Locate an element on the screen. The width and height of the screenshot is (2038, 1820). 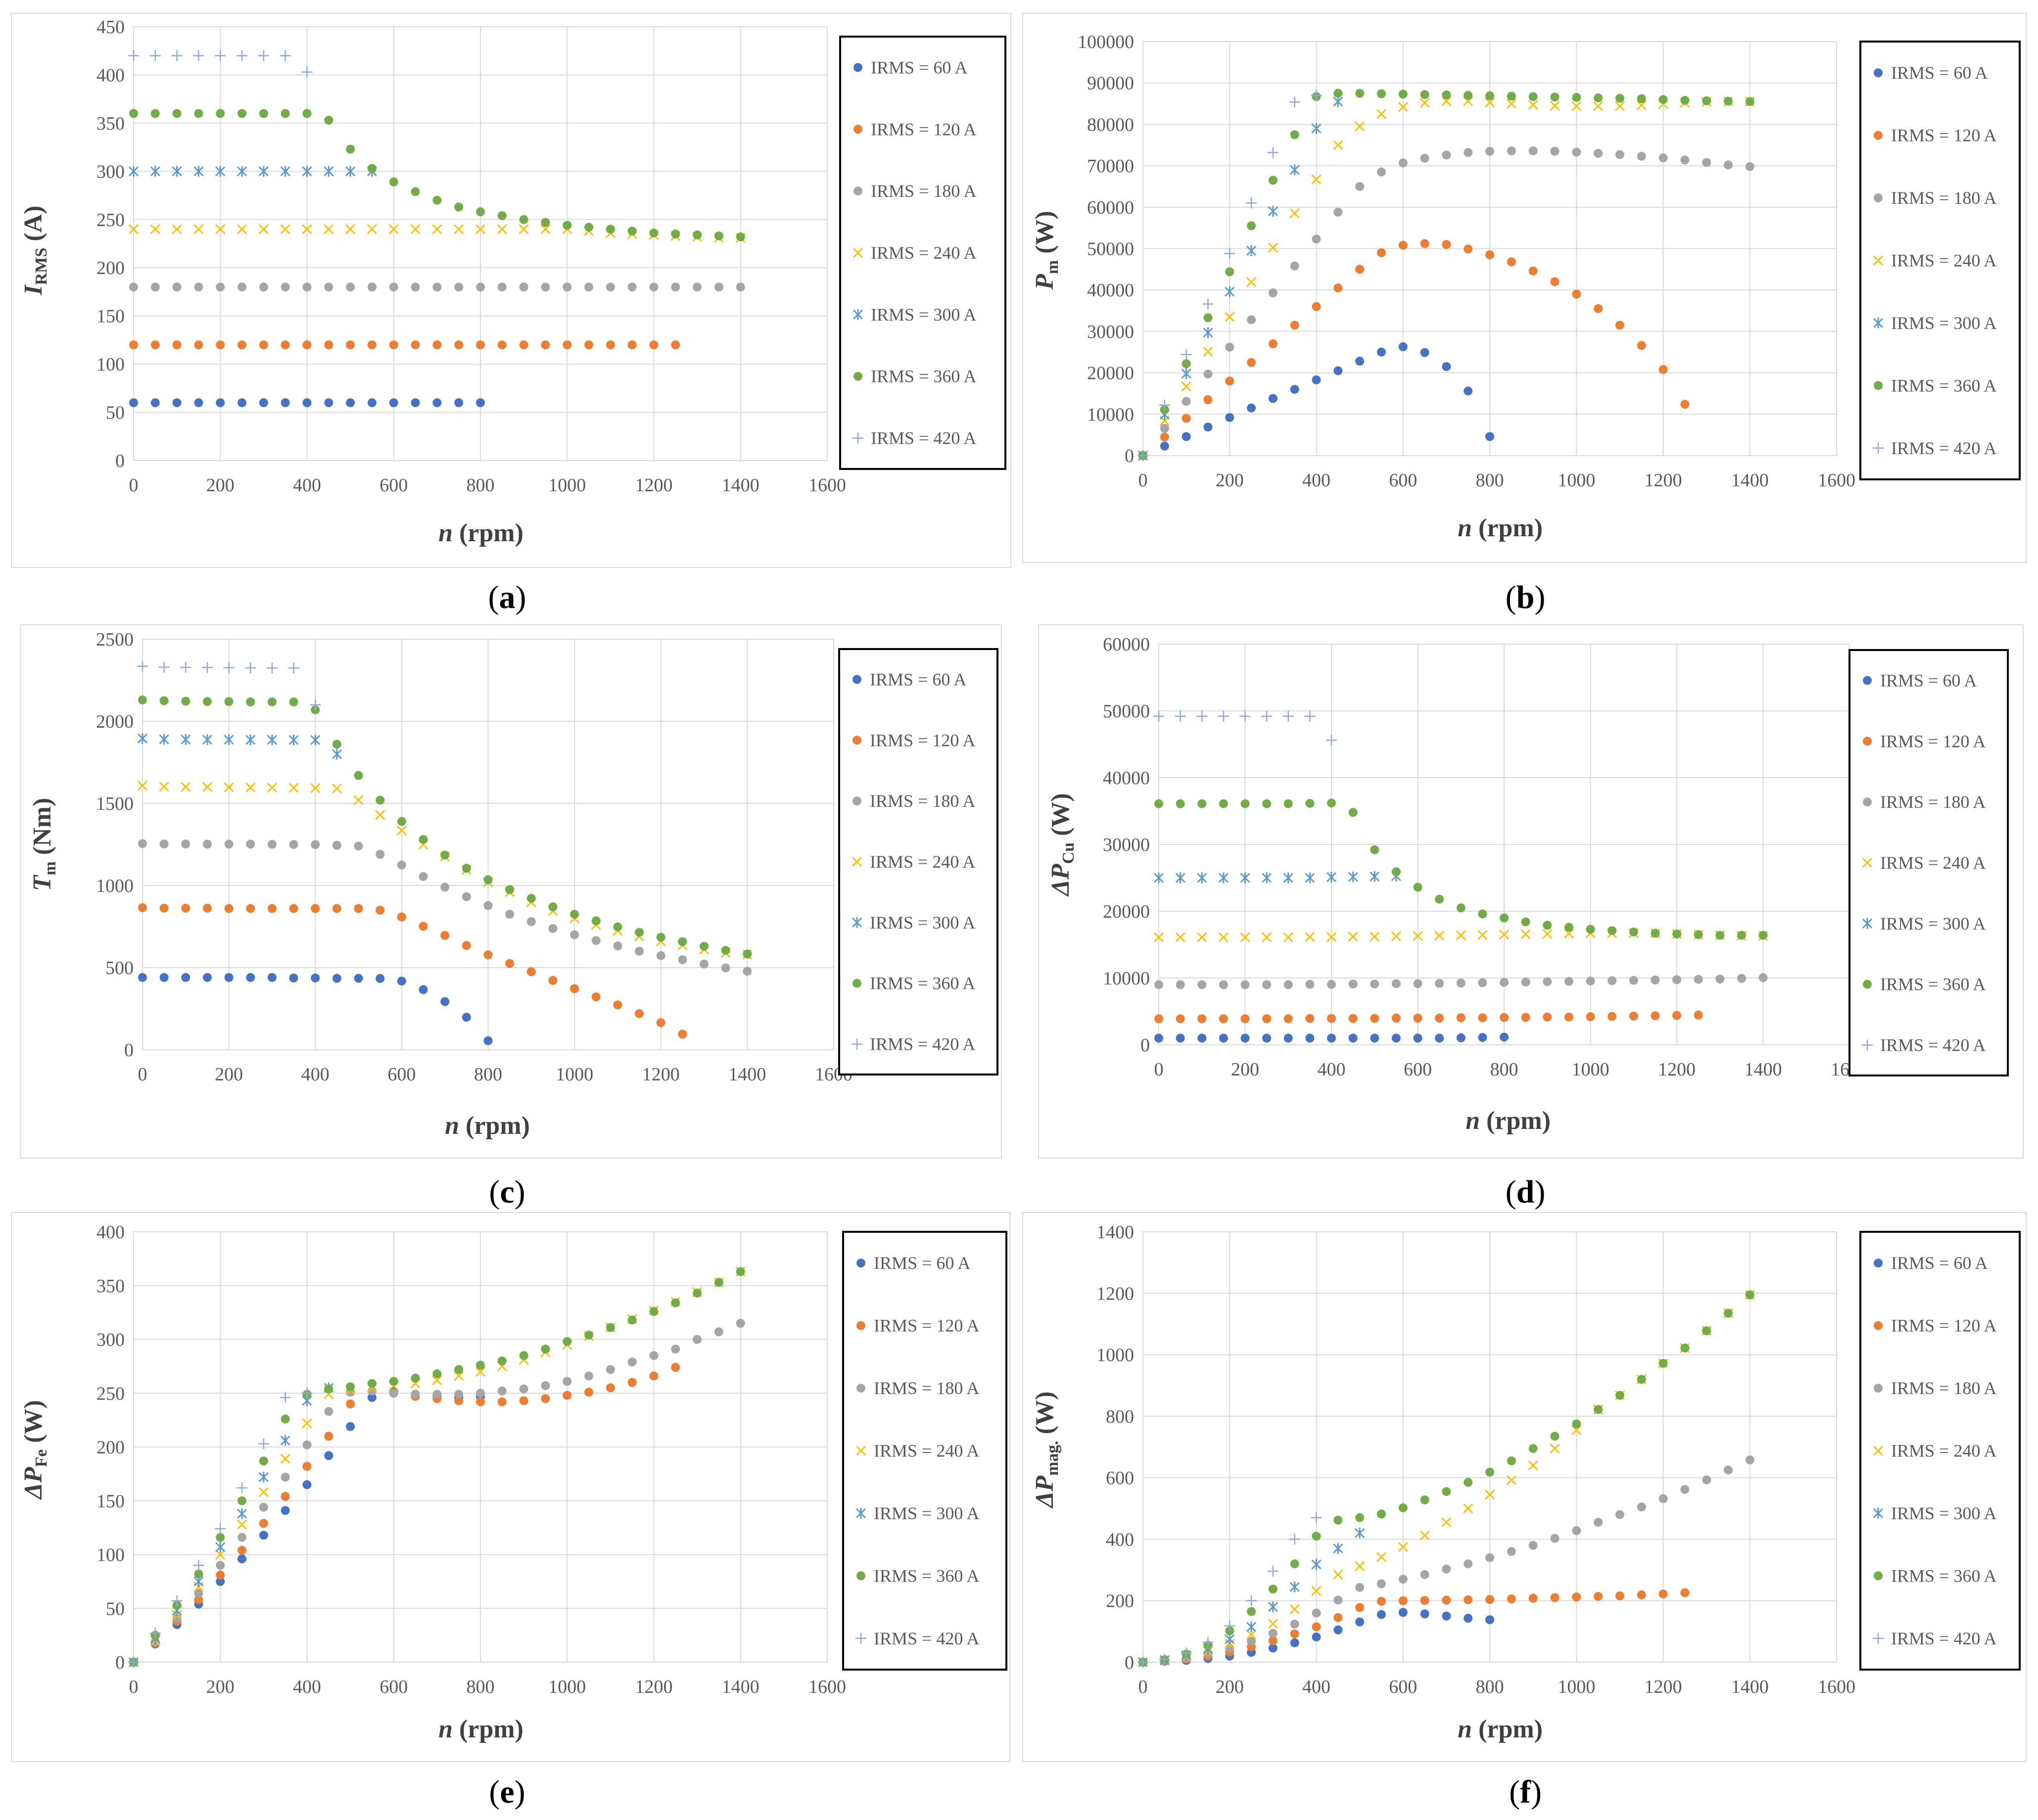
x-axis-label: n (rpm) is located at coordinates (487, 1126).